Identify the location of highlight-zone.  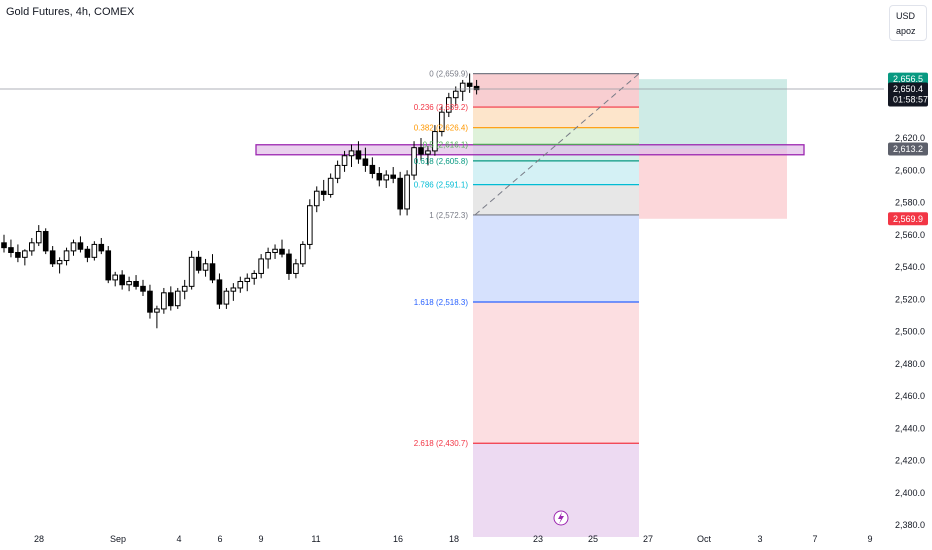
(530, 150).